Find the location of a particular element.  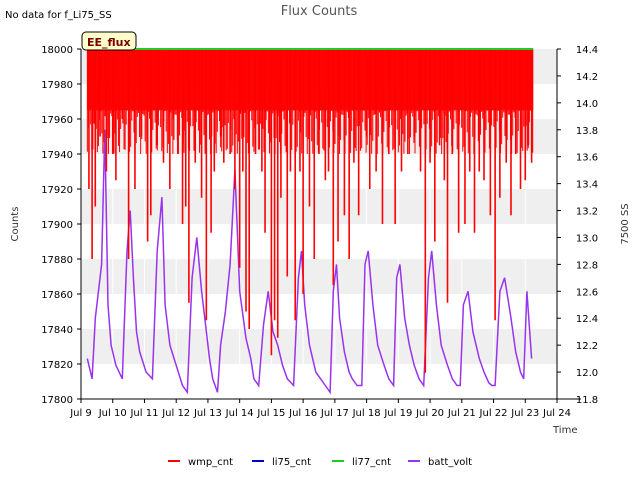

y2-tick-label: 13.8 is located at coordinates (587, 131).